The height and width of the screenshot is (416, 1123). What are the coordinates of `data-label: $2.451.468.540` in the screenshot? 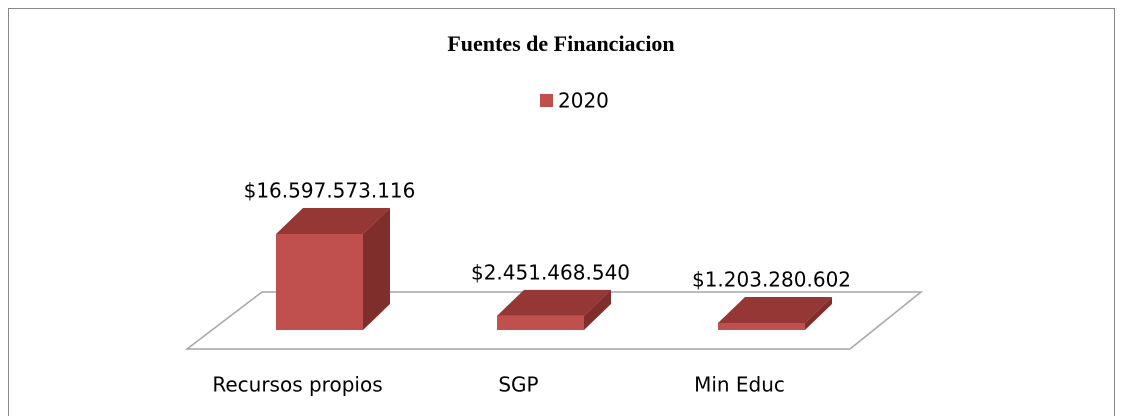 It's located at (550, 272).